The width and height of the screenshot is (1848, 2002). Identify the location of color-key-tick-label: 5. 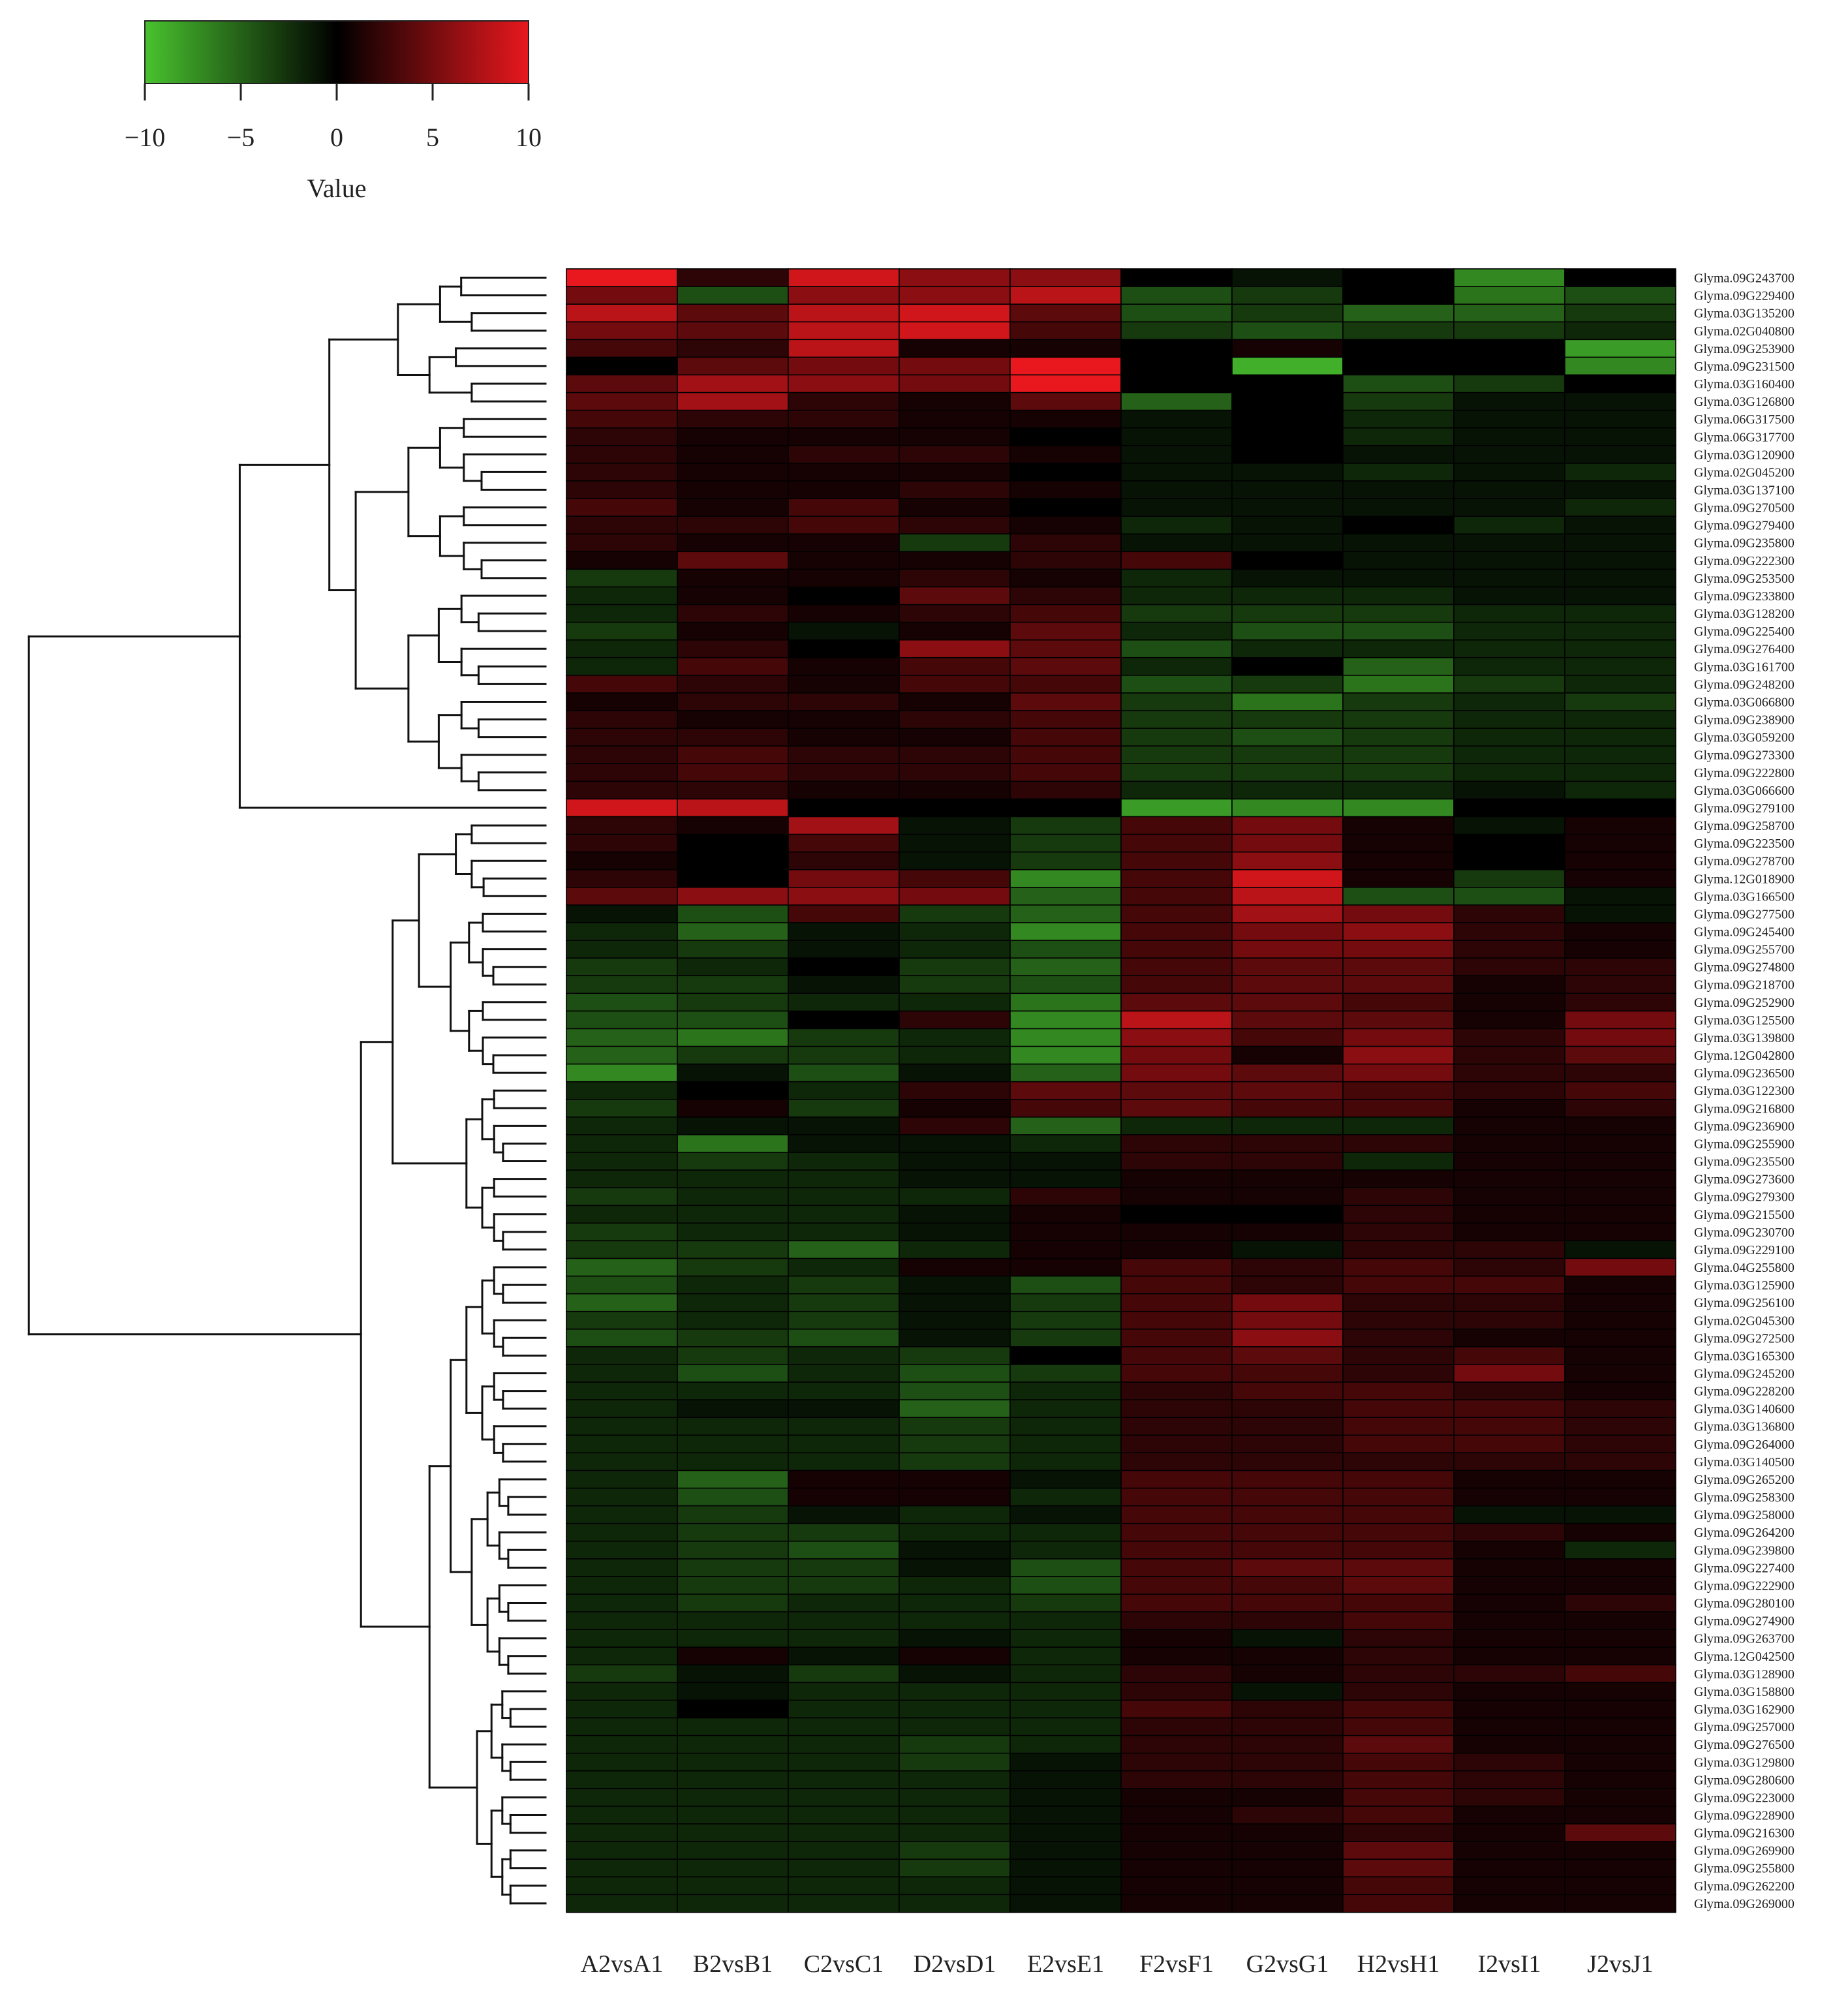
(433, 137).